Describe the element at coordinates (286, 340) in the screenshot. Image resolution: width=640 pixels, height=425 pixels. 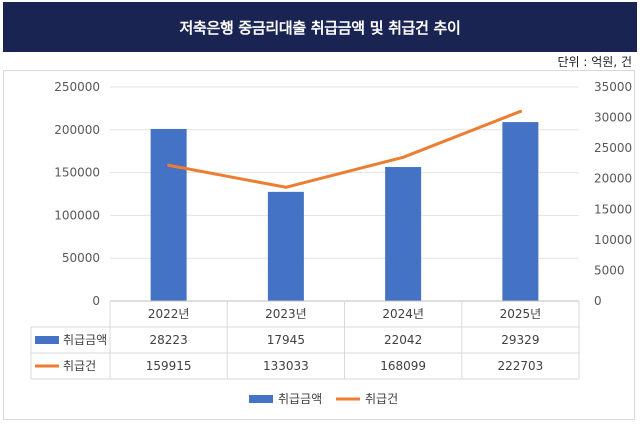
I see `table-cell: 17945` at that location.